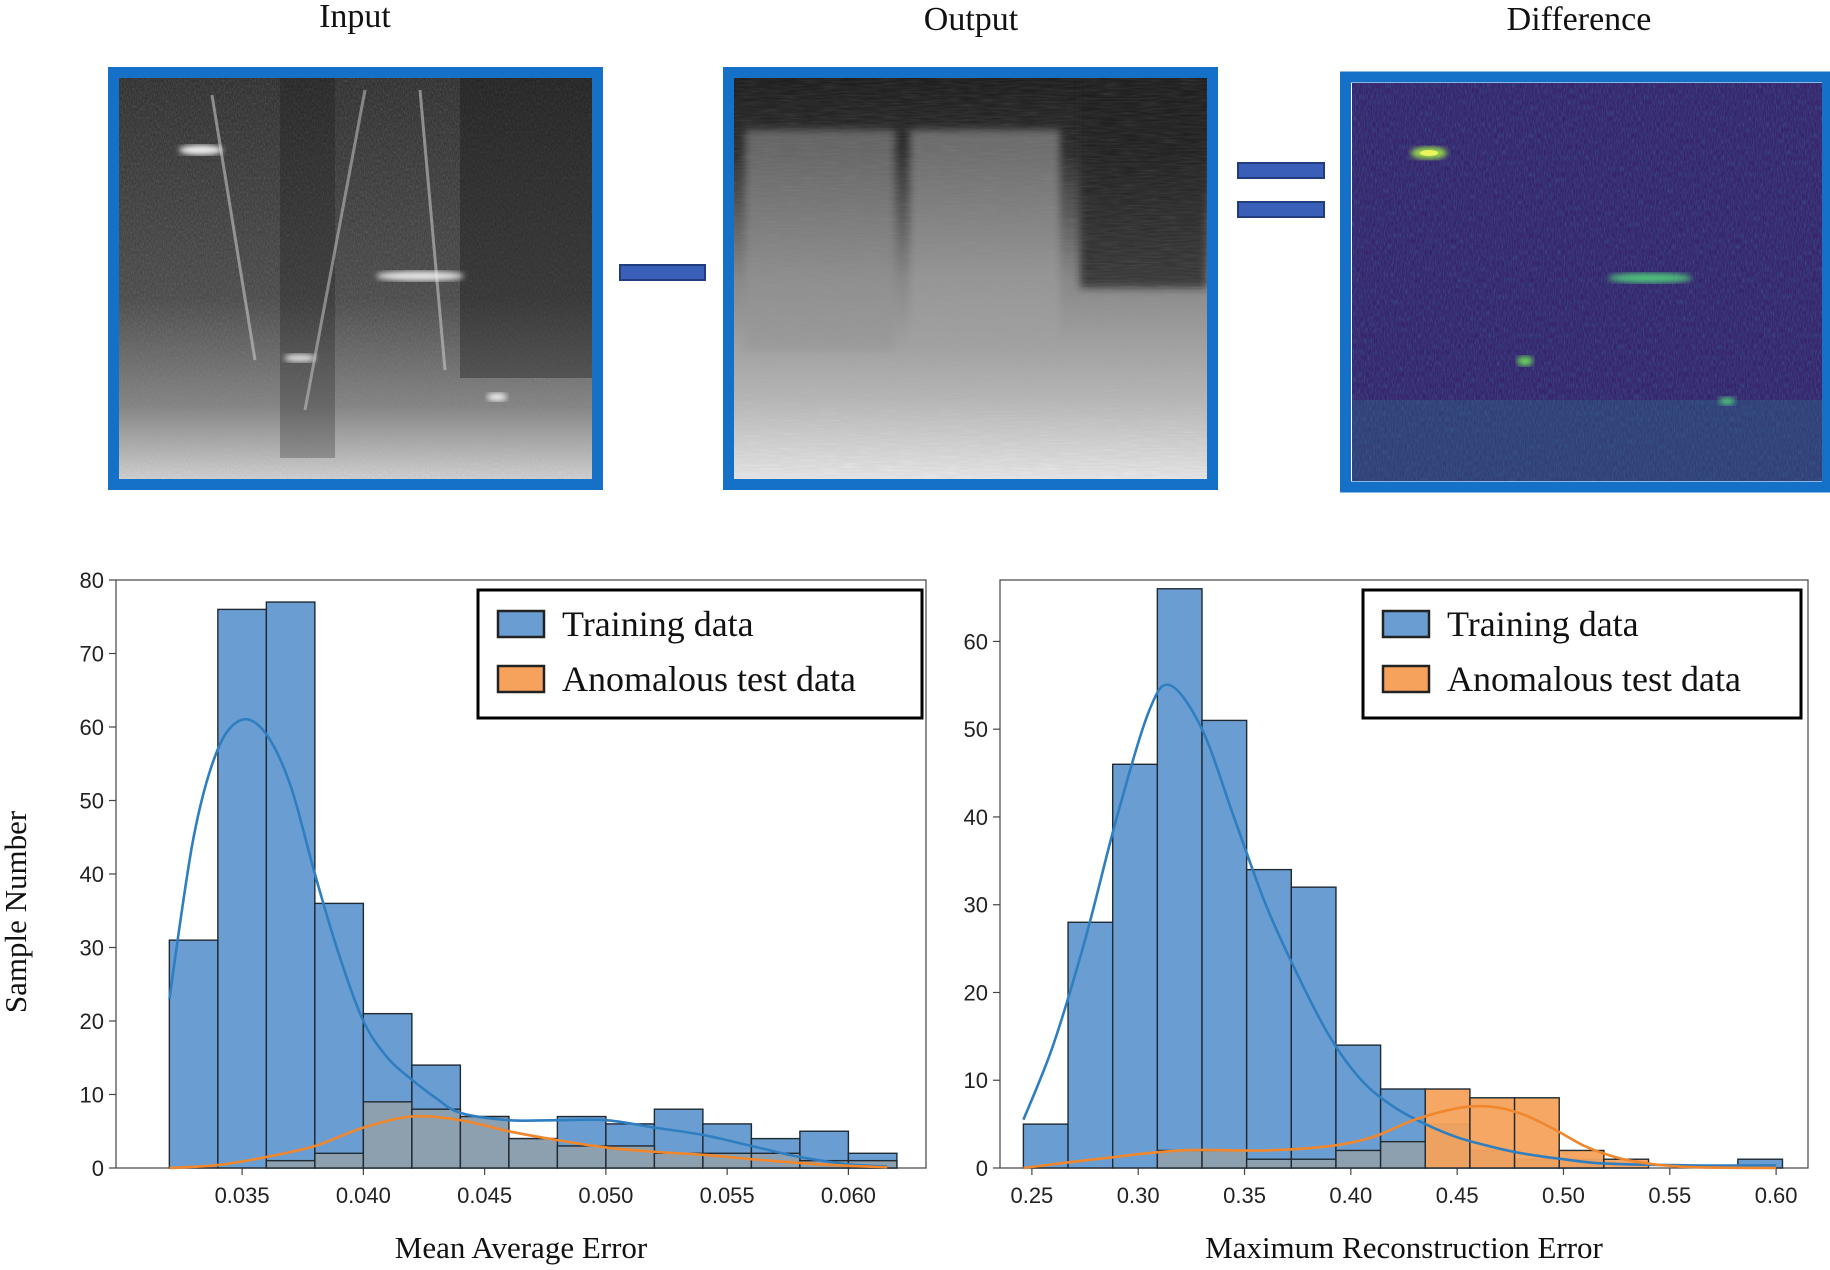 This screenshot has width=1830, height=1270. I want to click on difference-title: Difference, so click(1579, 19).